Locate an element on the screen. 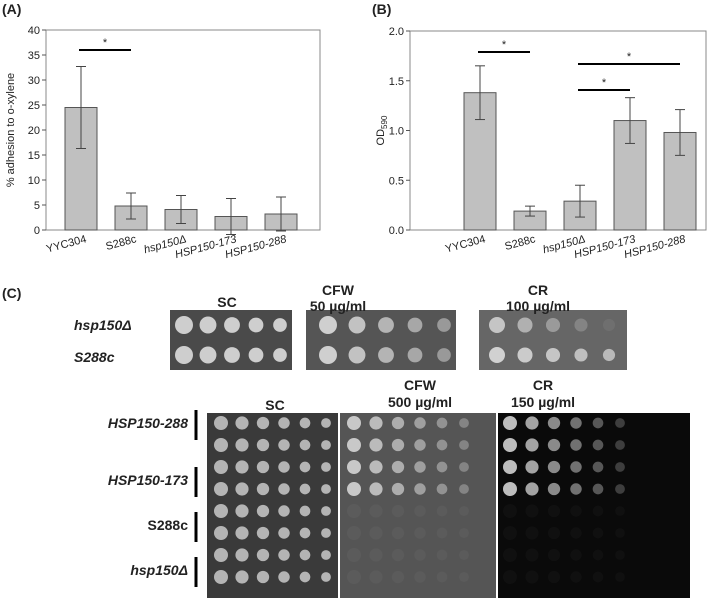  panel-label: (C) is located at coordinates (11, 293).